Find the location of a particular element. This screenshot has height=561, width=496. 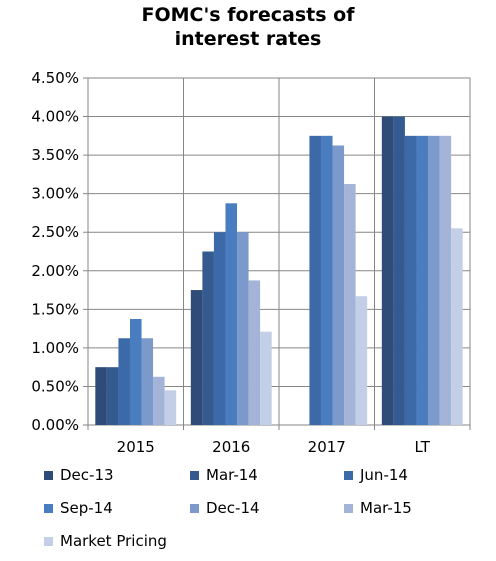

legend-item: Jun-14 is located at coordinates (376, 475).